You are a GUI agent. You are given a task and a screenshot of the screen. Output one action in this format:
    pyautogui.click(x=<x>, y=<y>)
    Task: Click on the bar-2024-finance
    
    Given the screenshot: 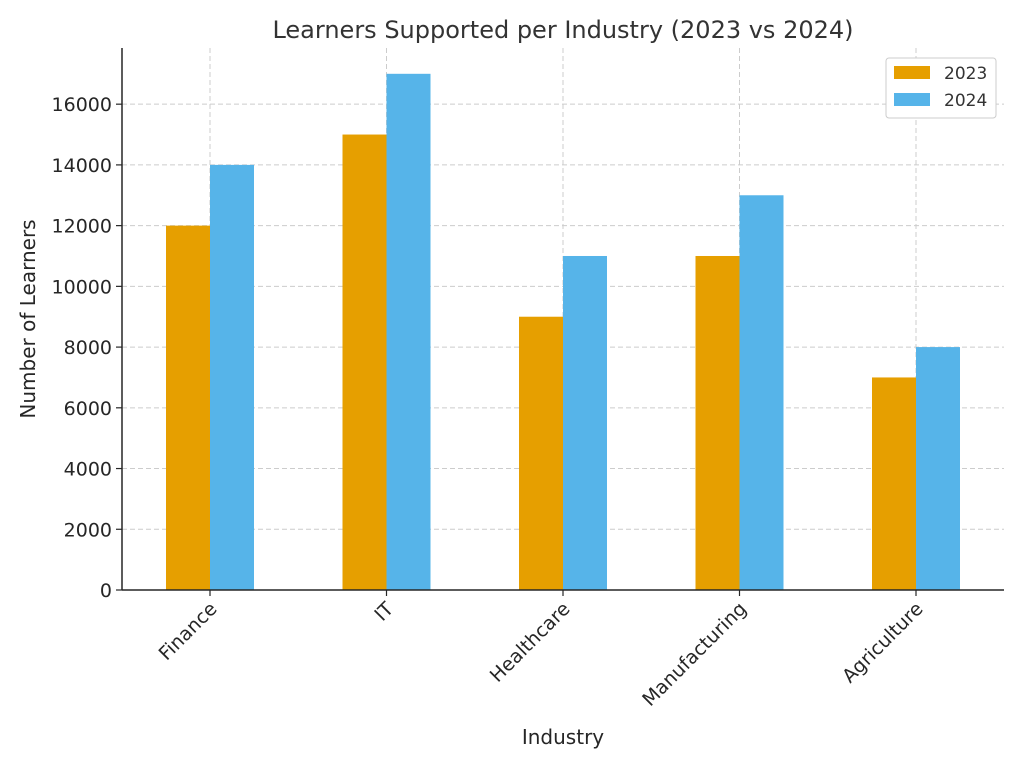 What is the action you would take?
    pyautogui.click(x=232, y=377)
    